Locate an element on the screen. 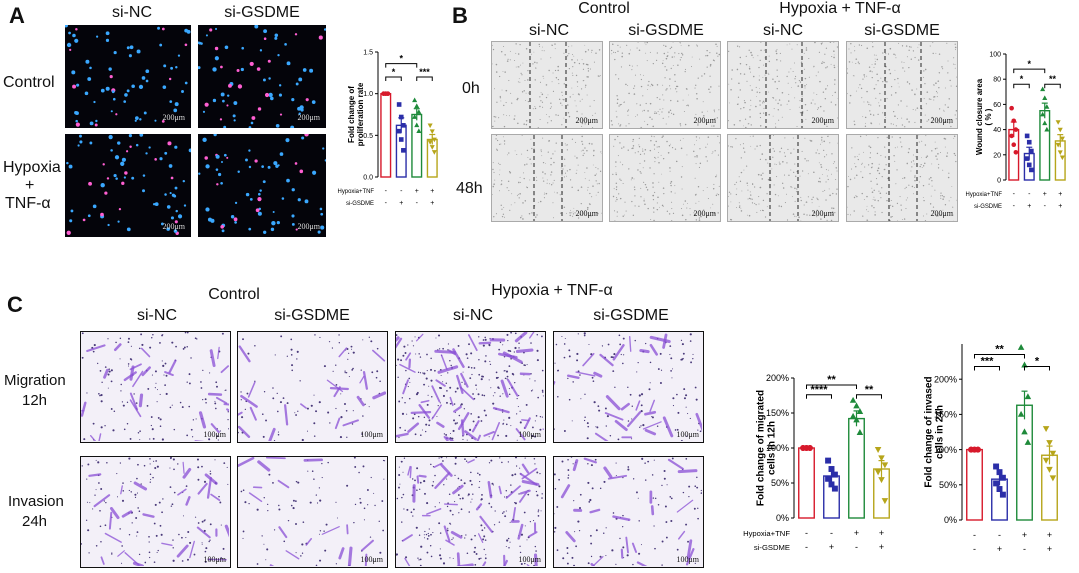 The image size is (1079, 573). significance-stars: * is located at coordinates (1037, 362).